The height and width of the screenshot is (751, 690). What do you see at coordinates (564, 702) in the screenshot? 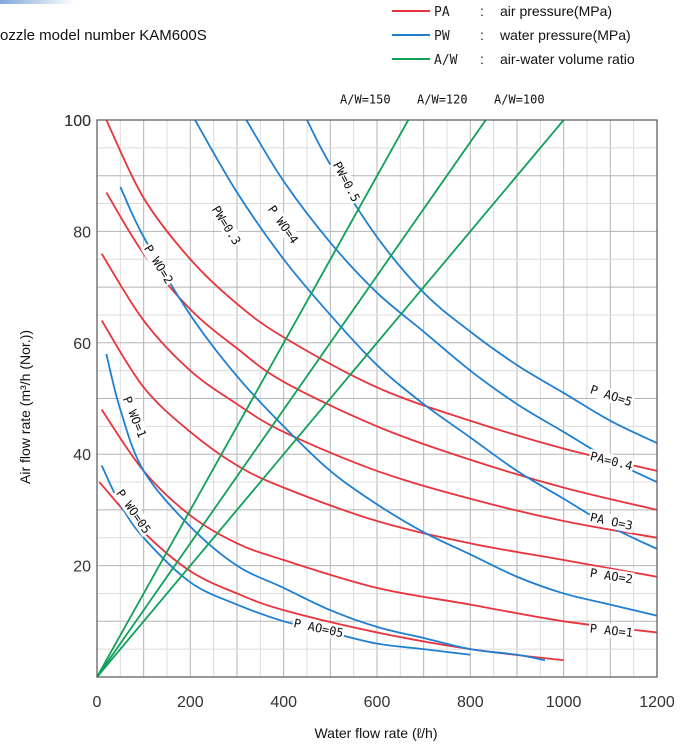
I see `x-tick-label: 1000` at bounding box center [564, 702].